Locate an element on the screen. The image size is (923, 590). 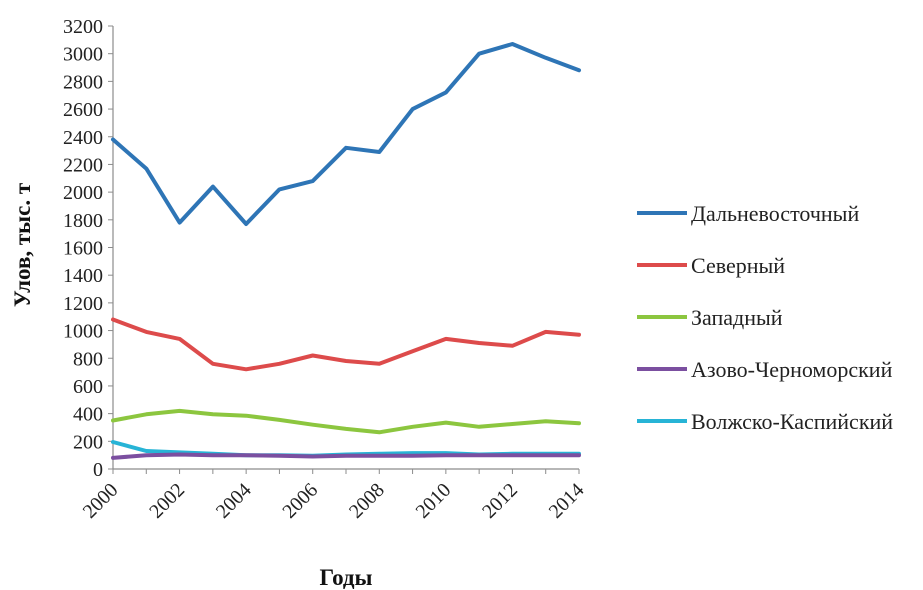
y-axis-title: Улов, тыс. т is located at coordinates (22, 244).